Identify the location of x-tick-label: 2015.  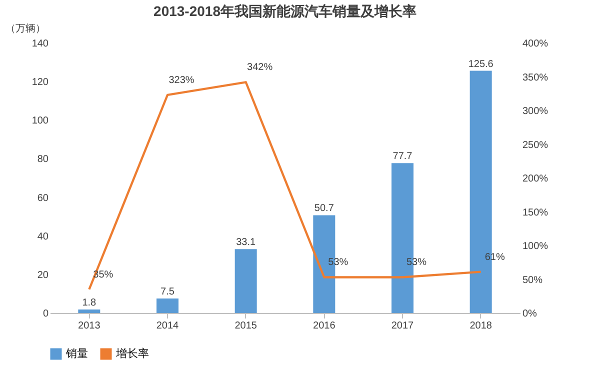
(246, 326).